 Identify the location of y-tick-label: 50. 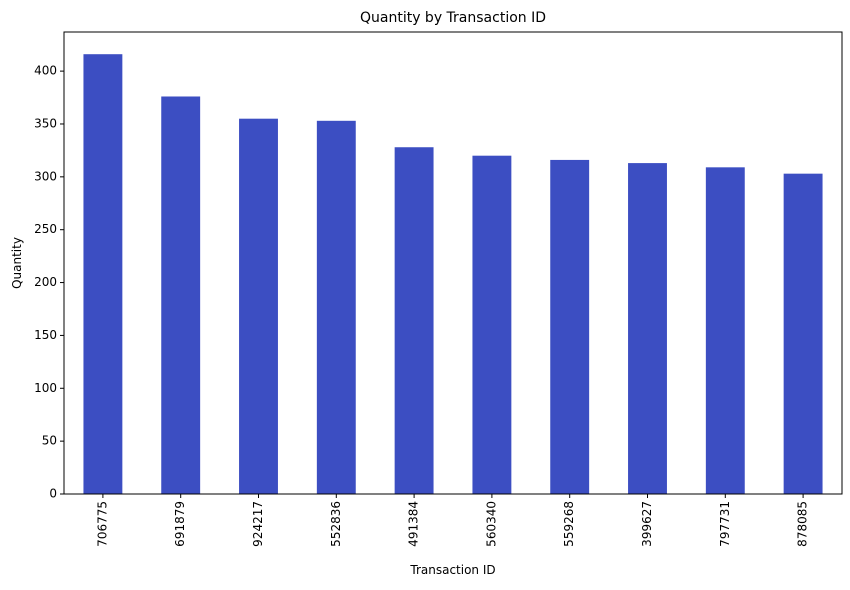
(49, 441).